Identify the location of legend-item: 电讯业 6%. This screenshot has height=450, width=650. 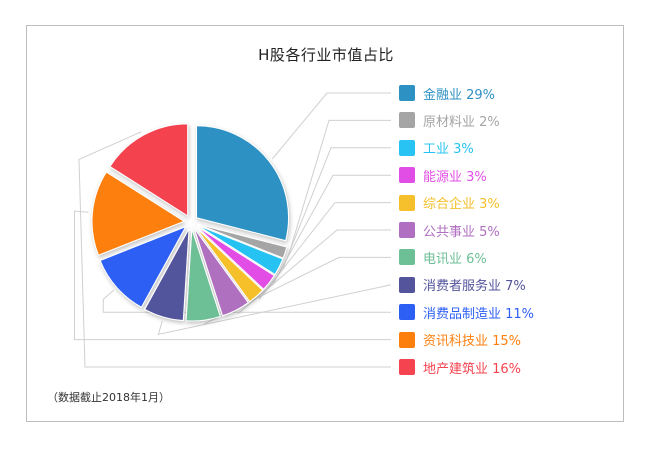
(443, 257).